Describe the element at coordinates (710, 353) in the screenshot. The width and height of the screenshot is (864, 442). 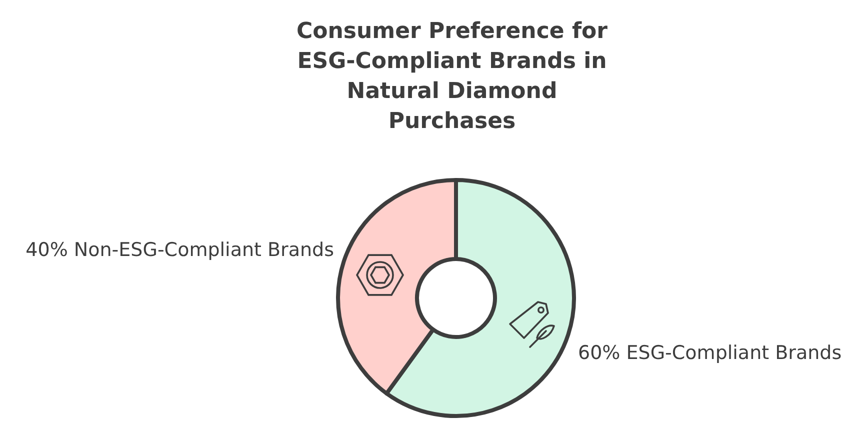
I see `slice-label: 60% ESG-Compliant Brands` at that location.